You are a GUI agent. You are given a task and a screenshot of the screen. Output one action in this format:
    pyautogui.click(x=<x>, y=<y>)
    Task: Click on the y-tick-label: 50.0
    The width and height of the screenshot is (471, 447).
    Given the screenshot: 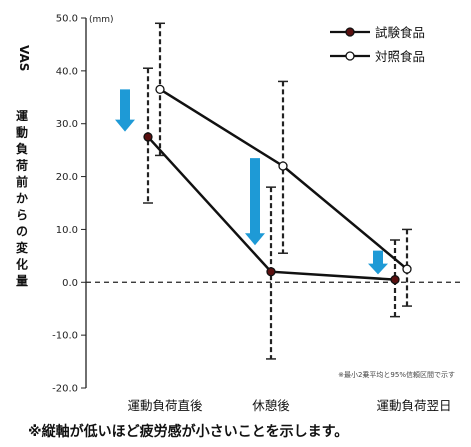 What is the action you would take?
    pyautogui.click(x=67, y=19)
    